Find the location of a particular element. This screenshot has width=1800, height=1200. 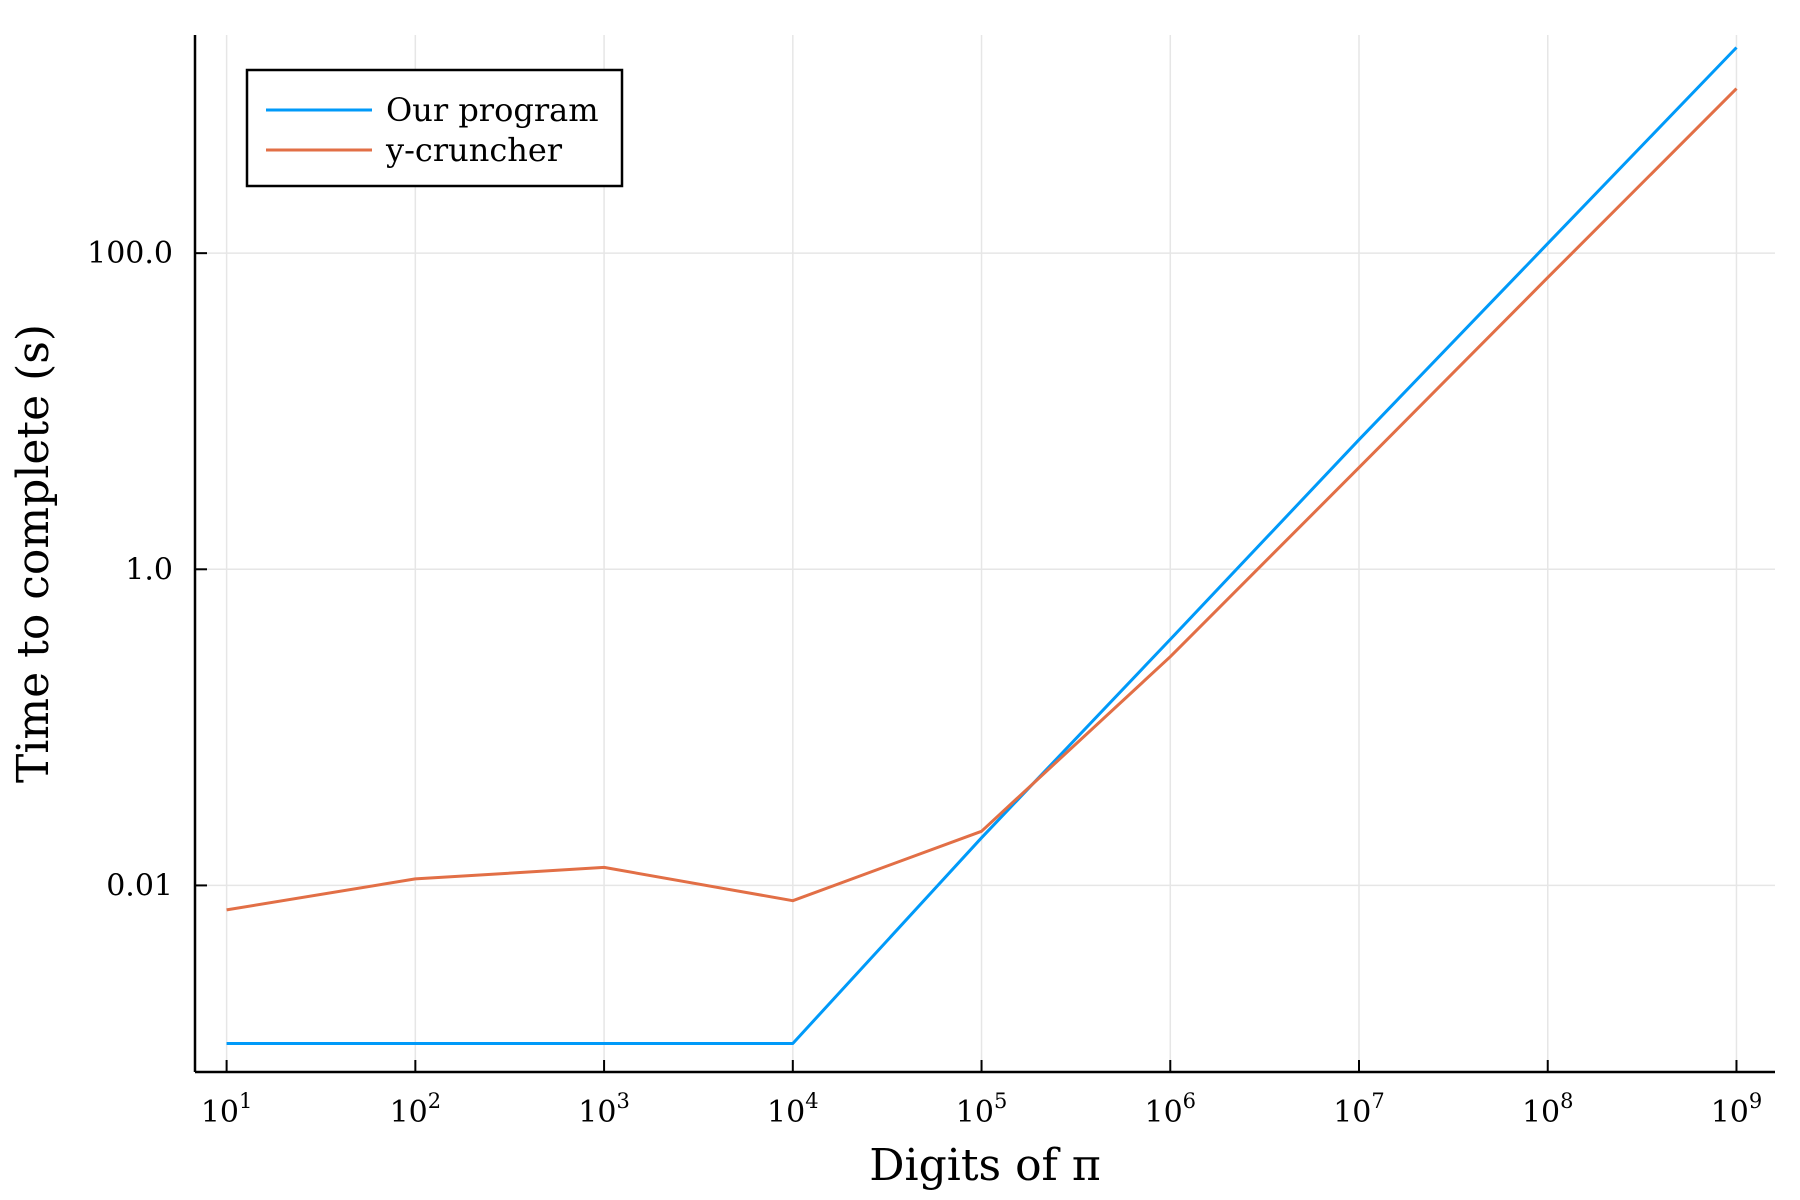

x-tick-label: 10³ is located at coordinates (604, 1109).